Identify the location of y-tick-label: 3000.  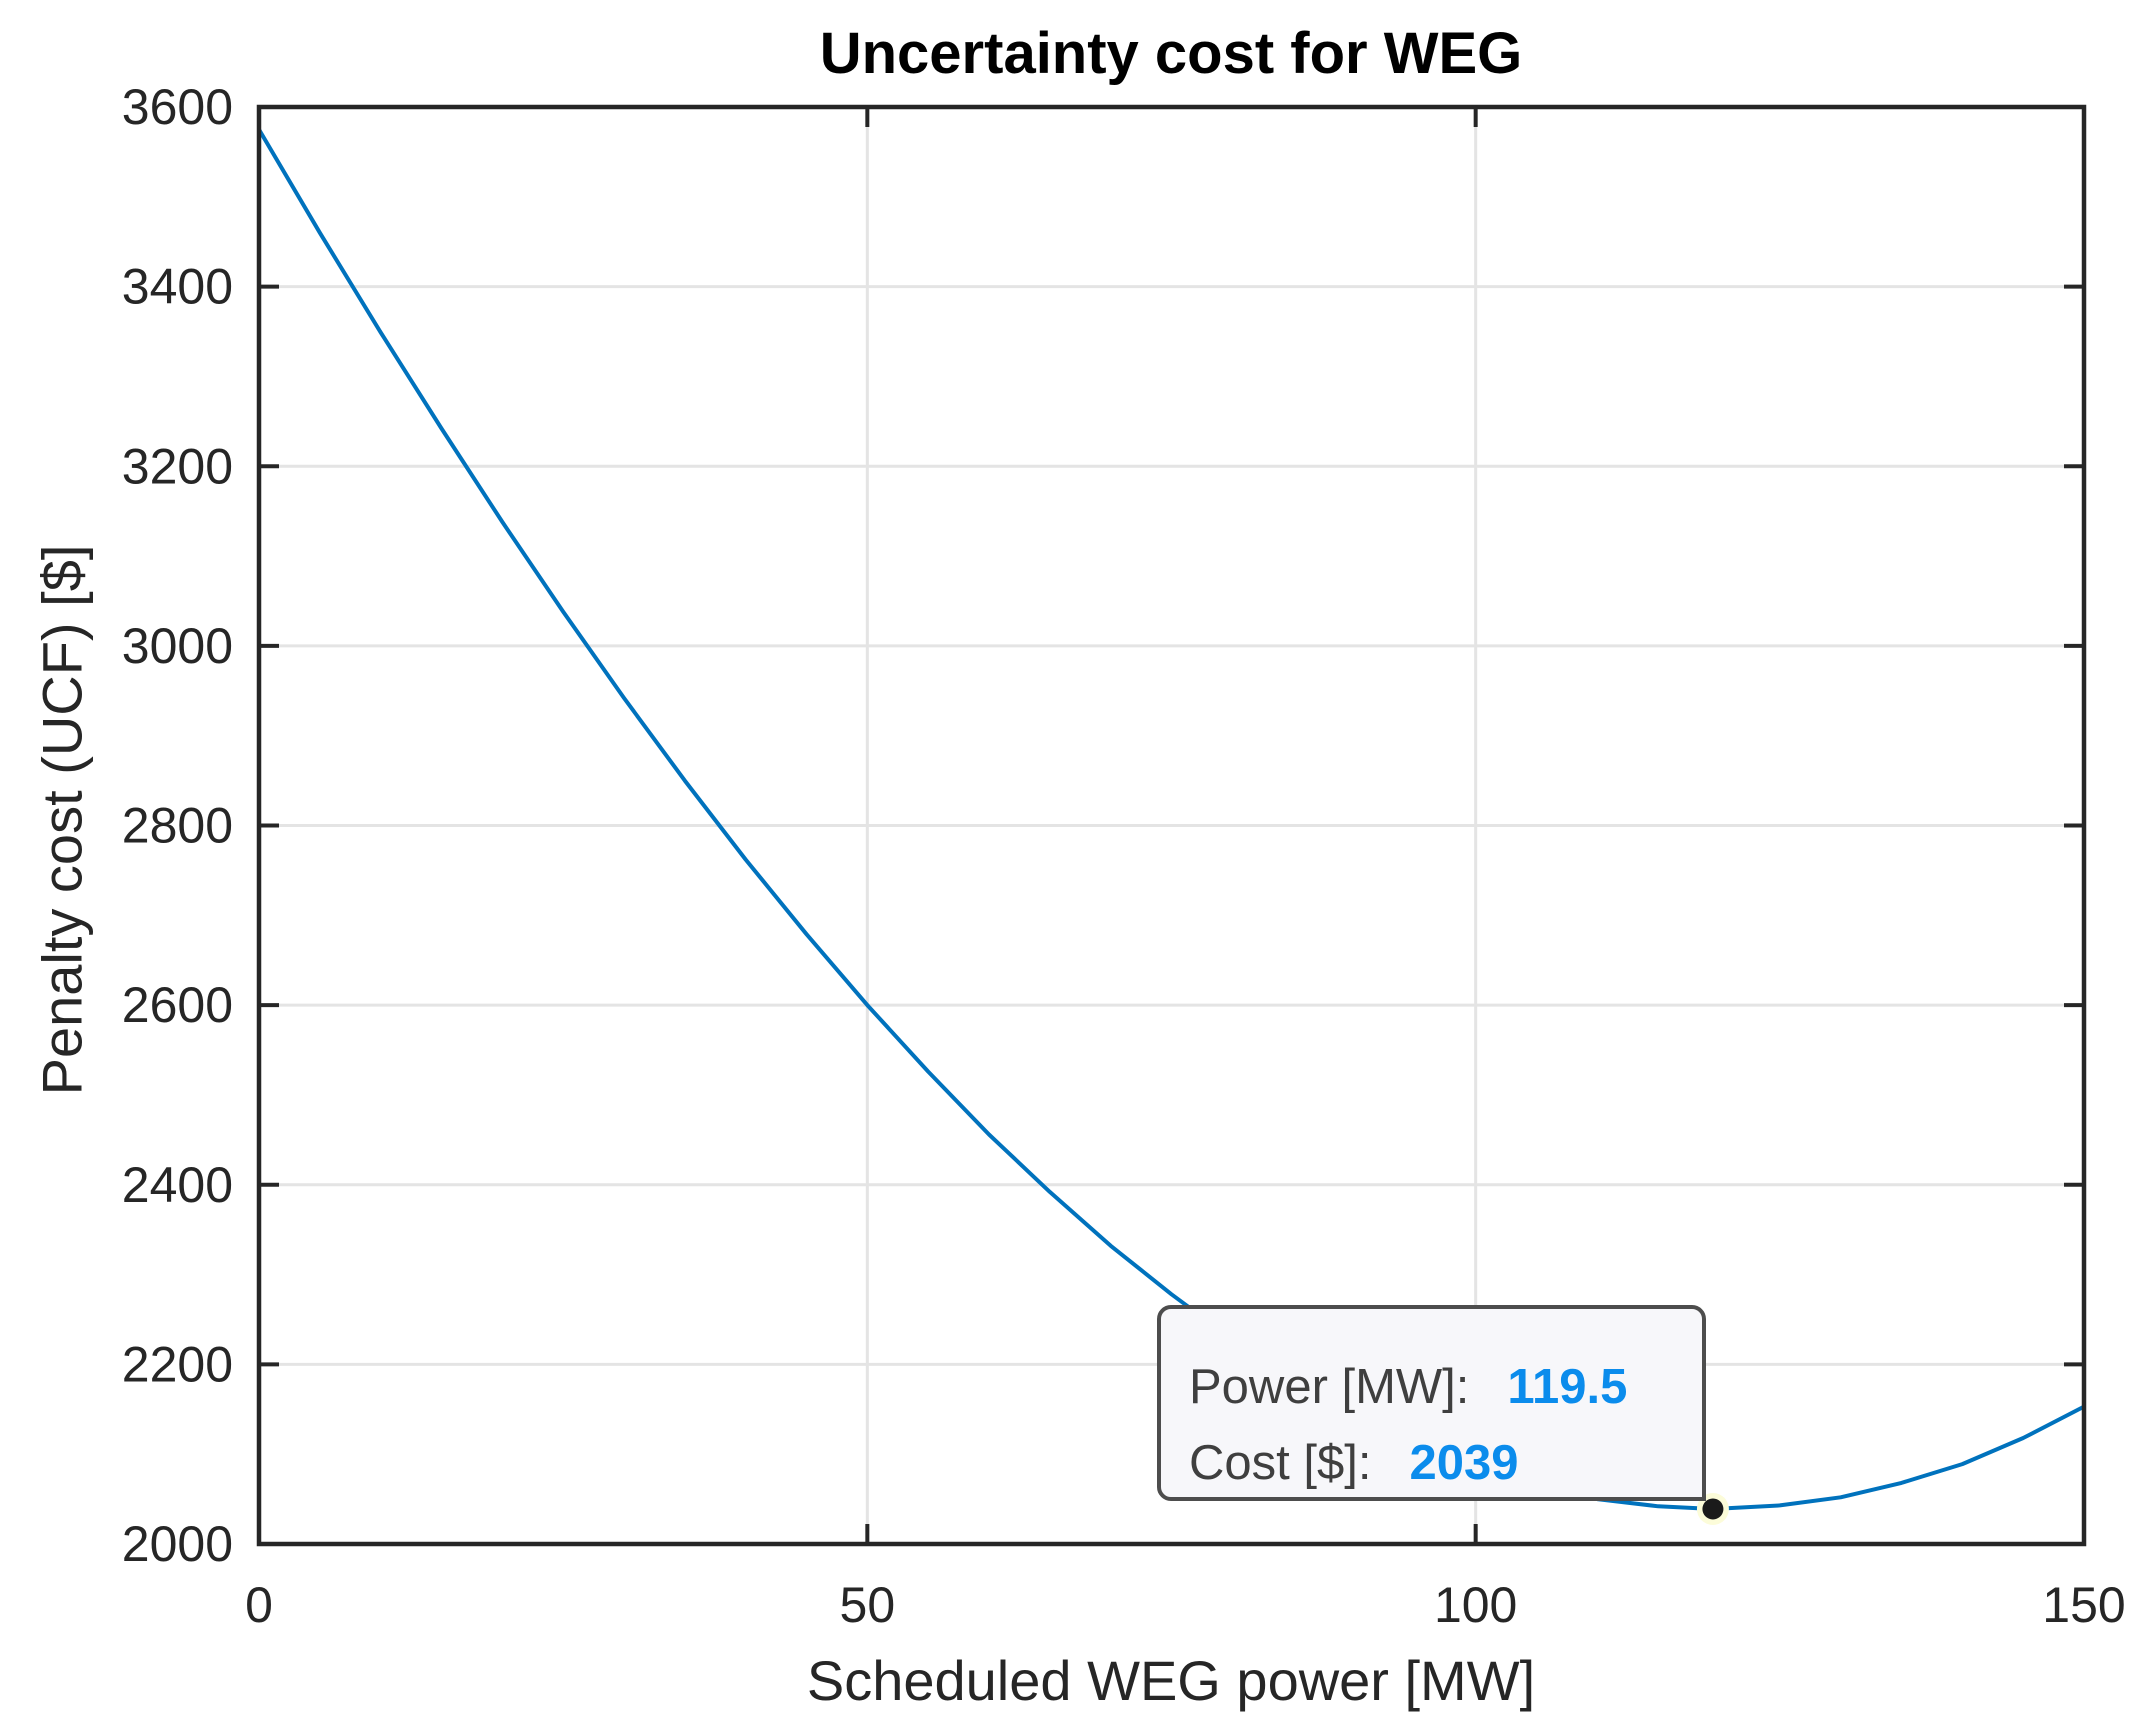
(177, 646).